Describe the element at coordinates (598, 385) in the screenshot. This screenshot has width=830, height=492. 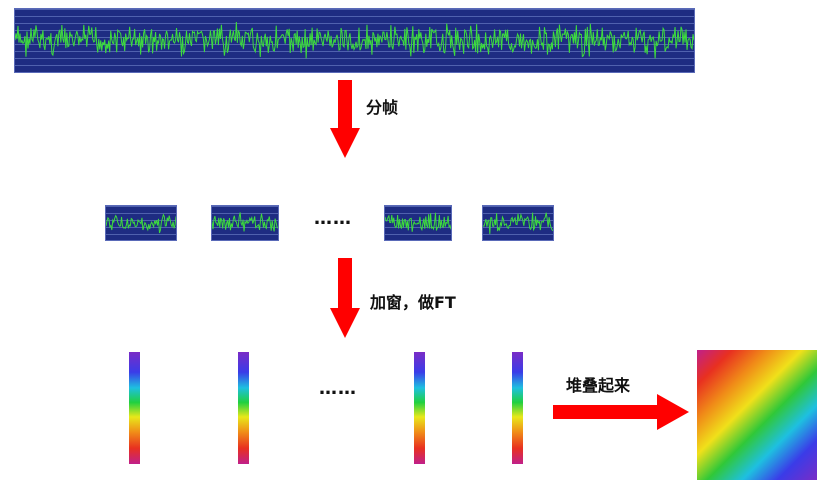
I see `stack-label: 堆叠起来` at that location.